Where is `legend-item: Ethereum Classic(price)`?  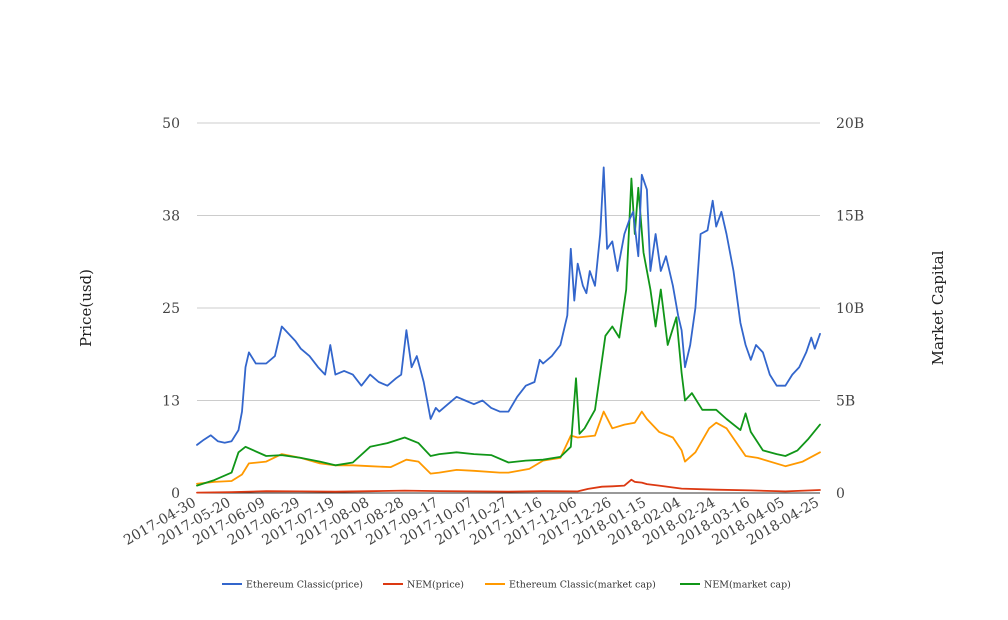
legend-item: Ethereum Classic(price) is located at coordinates (292, 585).